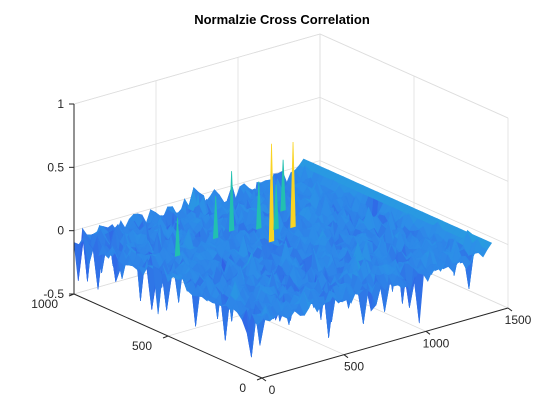  What do you see at coordinates (142, 346) in the screenshot?
I see `y-tick-label: 500` at bounding box center [142, 346].